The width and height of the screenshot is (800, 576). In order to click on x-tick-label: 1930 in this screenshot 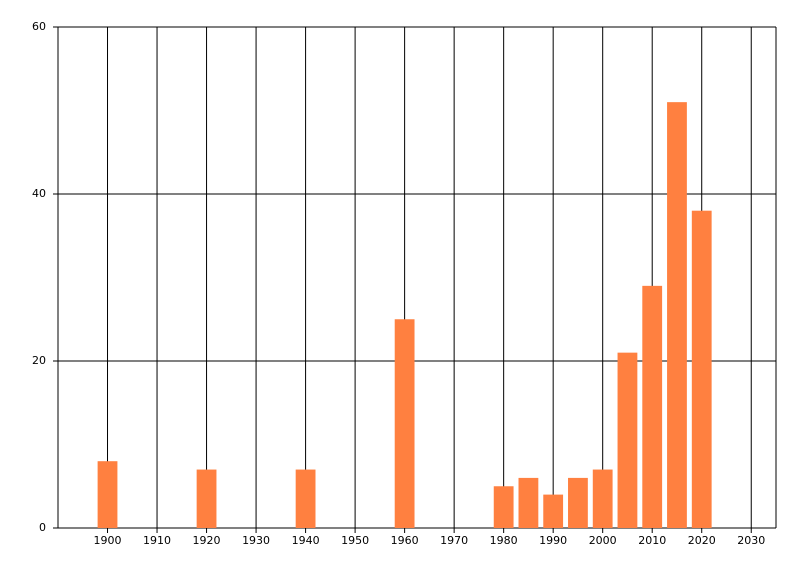, I will do `click(256, 540)`.